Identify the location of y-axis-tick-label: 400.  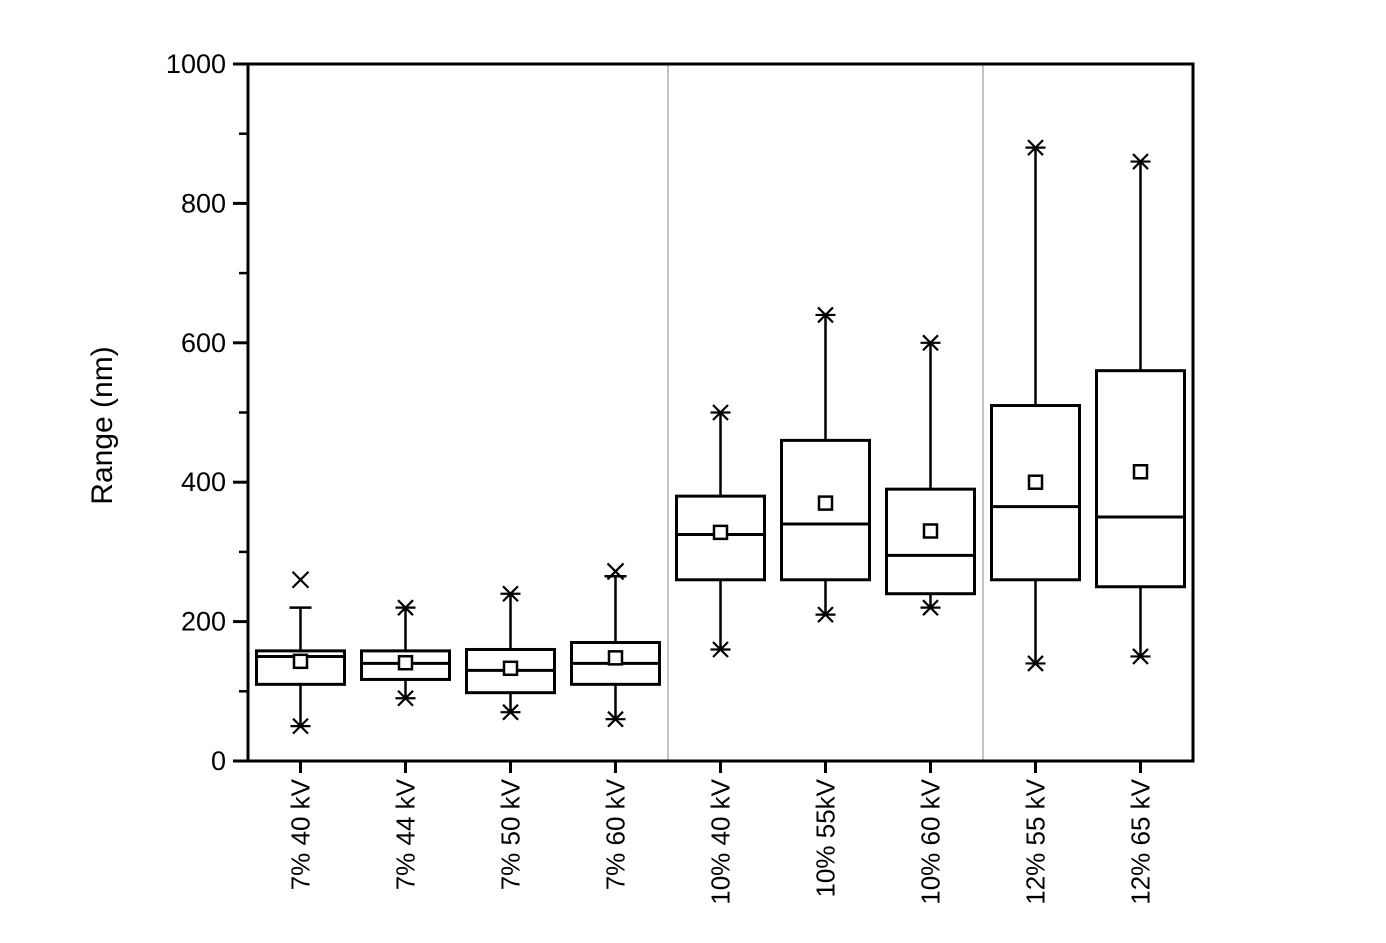
(203, 482).